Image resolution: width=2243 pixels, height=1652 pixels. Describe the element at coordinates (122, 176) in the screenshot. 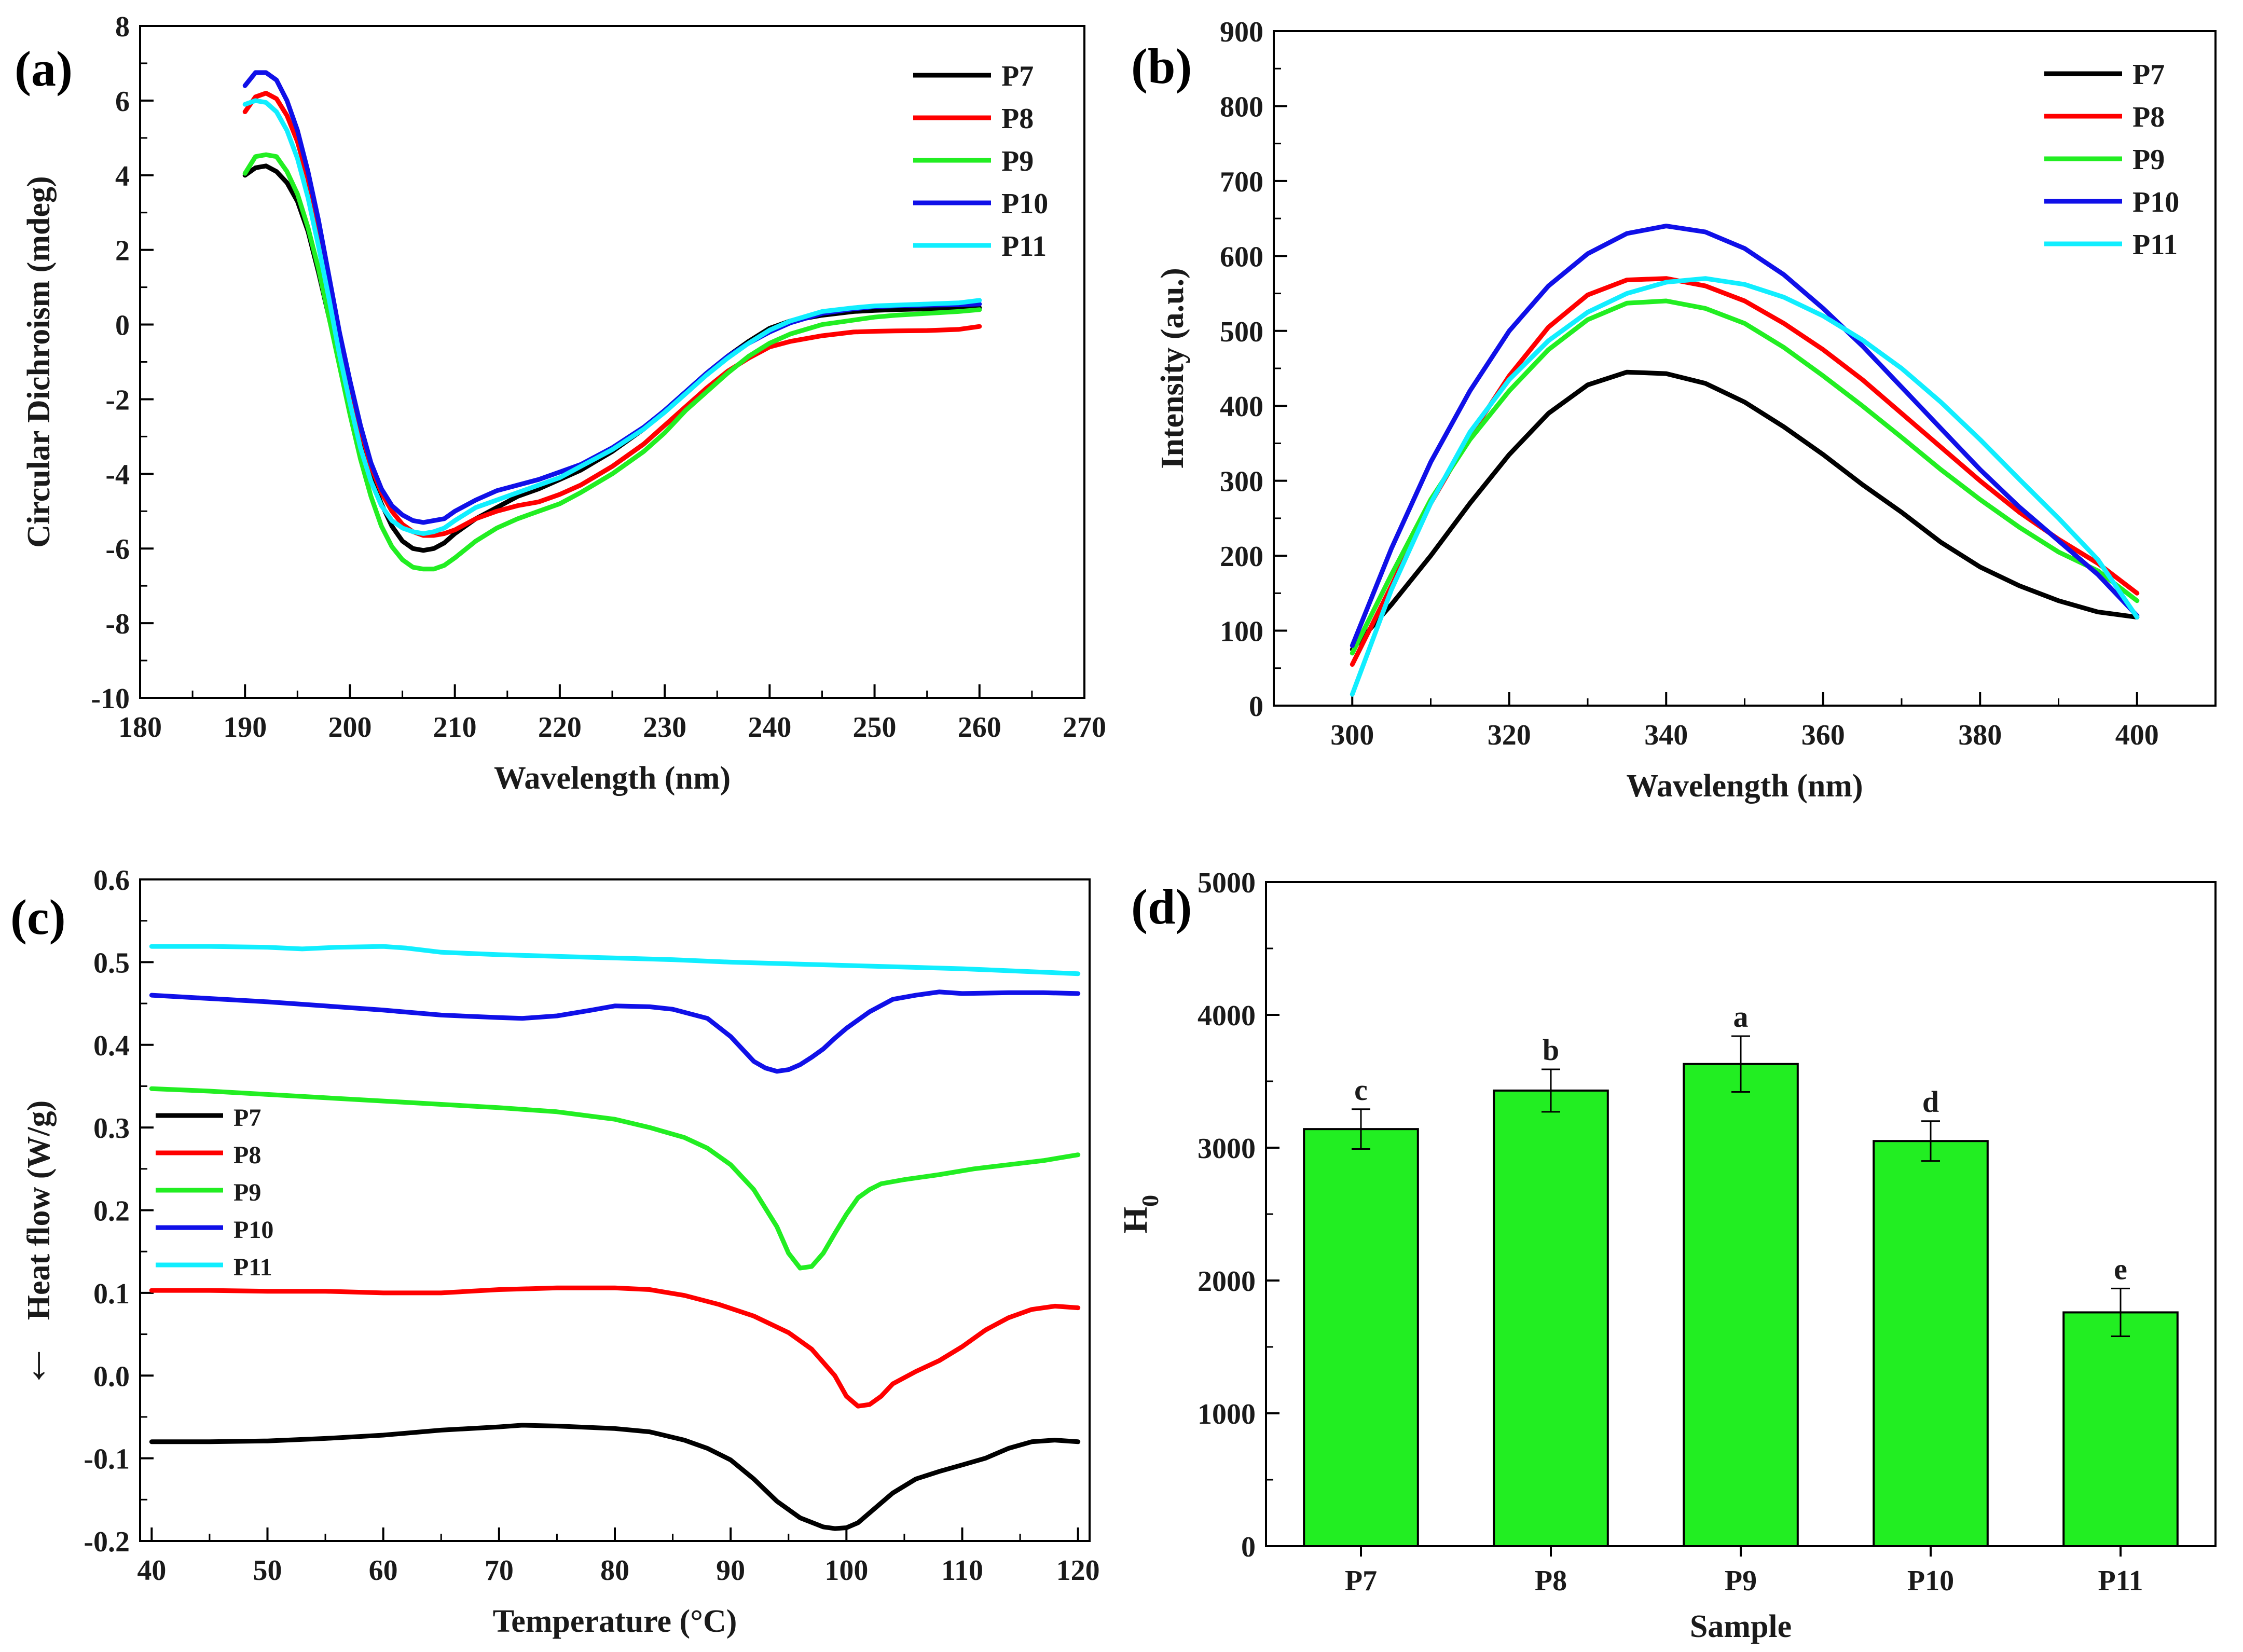

I see `y-tick-label: 4` at that location.